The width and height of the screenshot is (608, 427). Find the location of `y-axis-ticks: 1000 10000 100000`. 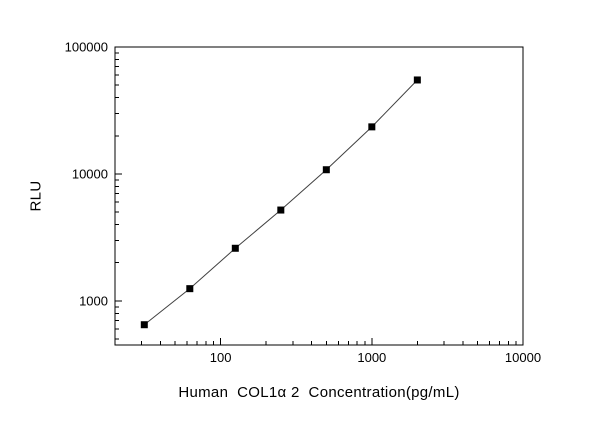

y-axis-ticks: 1000 10000 100000 is located at coordinates (93, 190).